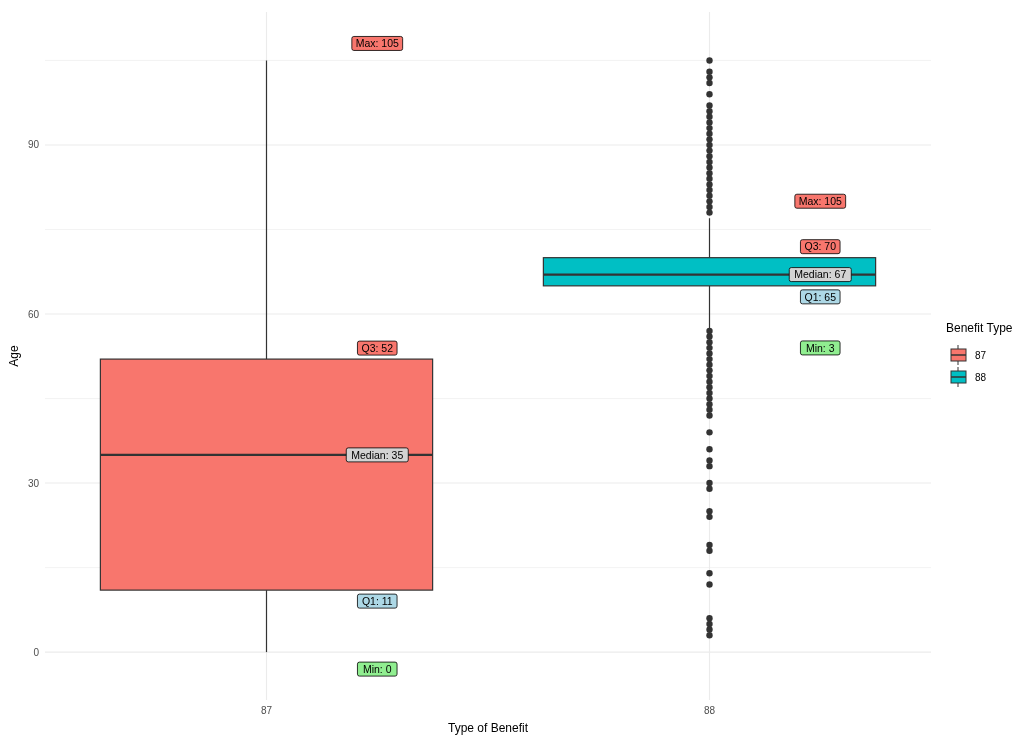 This screenshot has width=1031, height=738. What do you see at coordinates (979, 328) in the screenshot?
I see `legend-title: Benefit Type` at bounding box center [979, 328].